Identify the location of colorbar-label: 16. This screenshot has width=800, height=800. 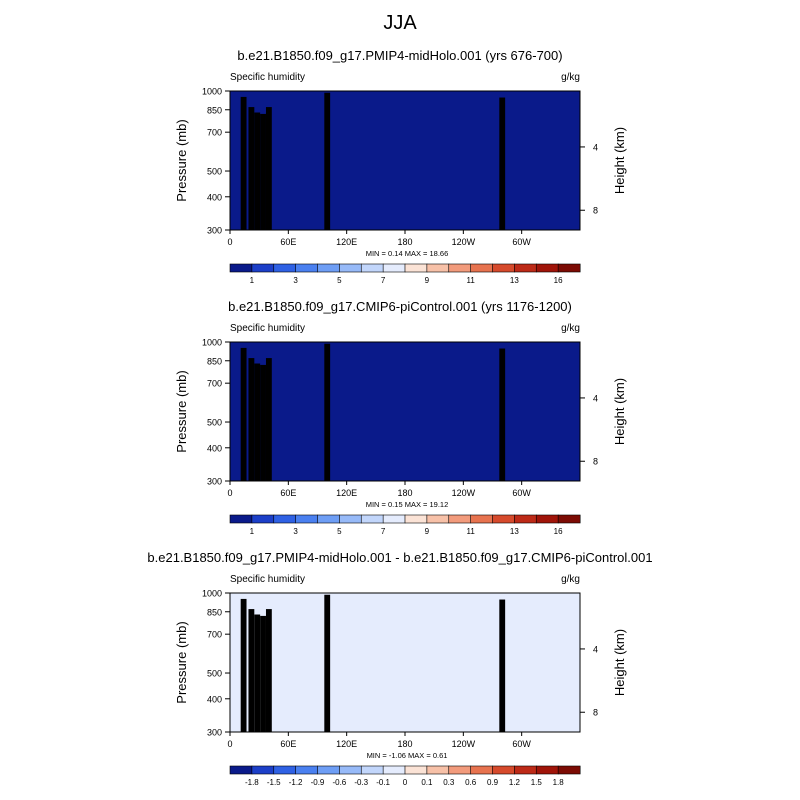
(558, 280).